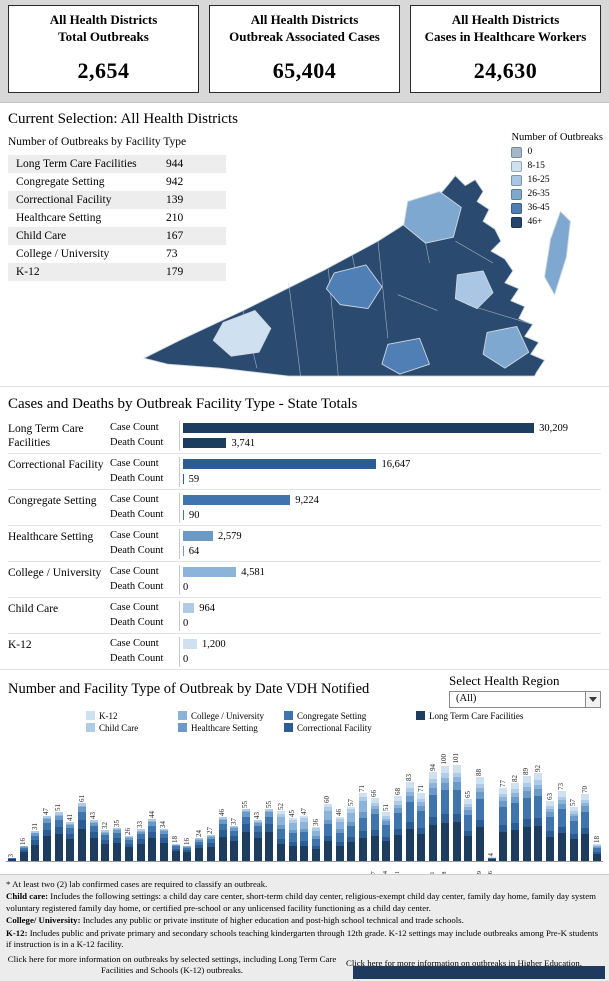 This screenshot has height=981, width=609. I want to click on week-column: 92, so click(539, 813).